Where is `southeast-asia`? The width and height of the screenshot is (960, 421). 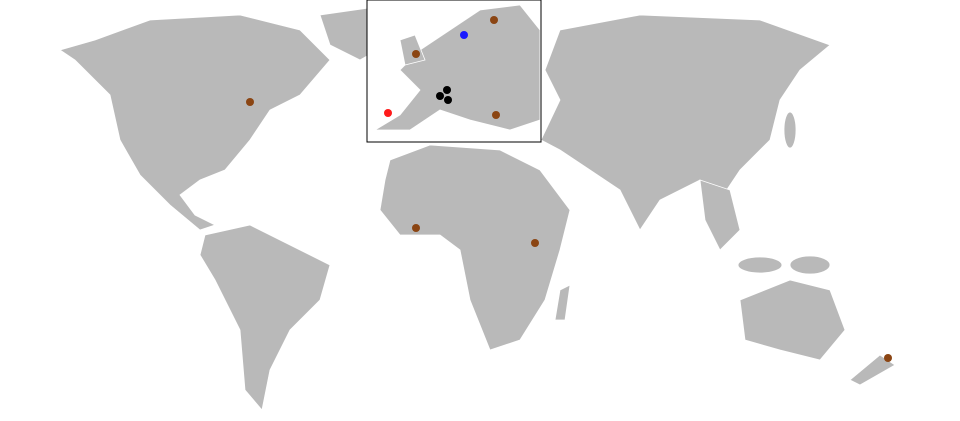 southeast-asia is located at coordinates (720, 215).